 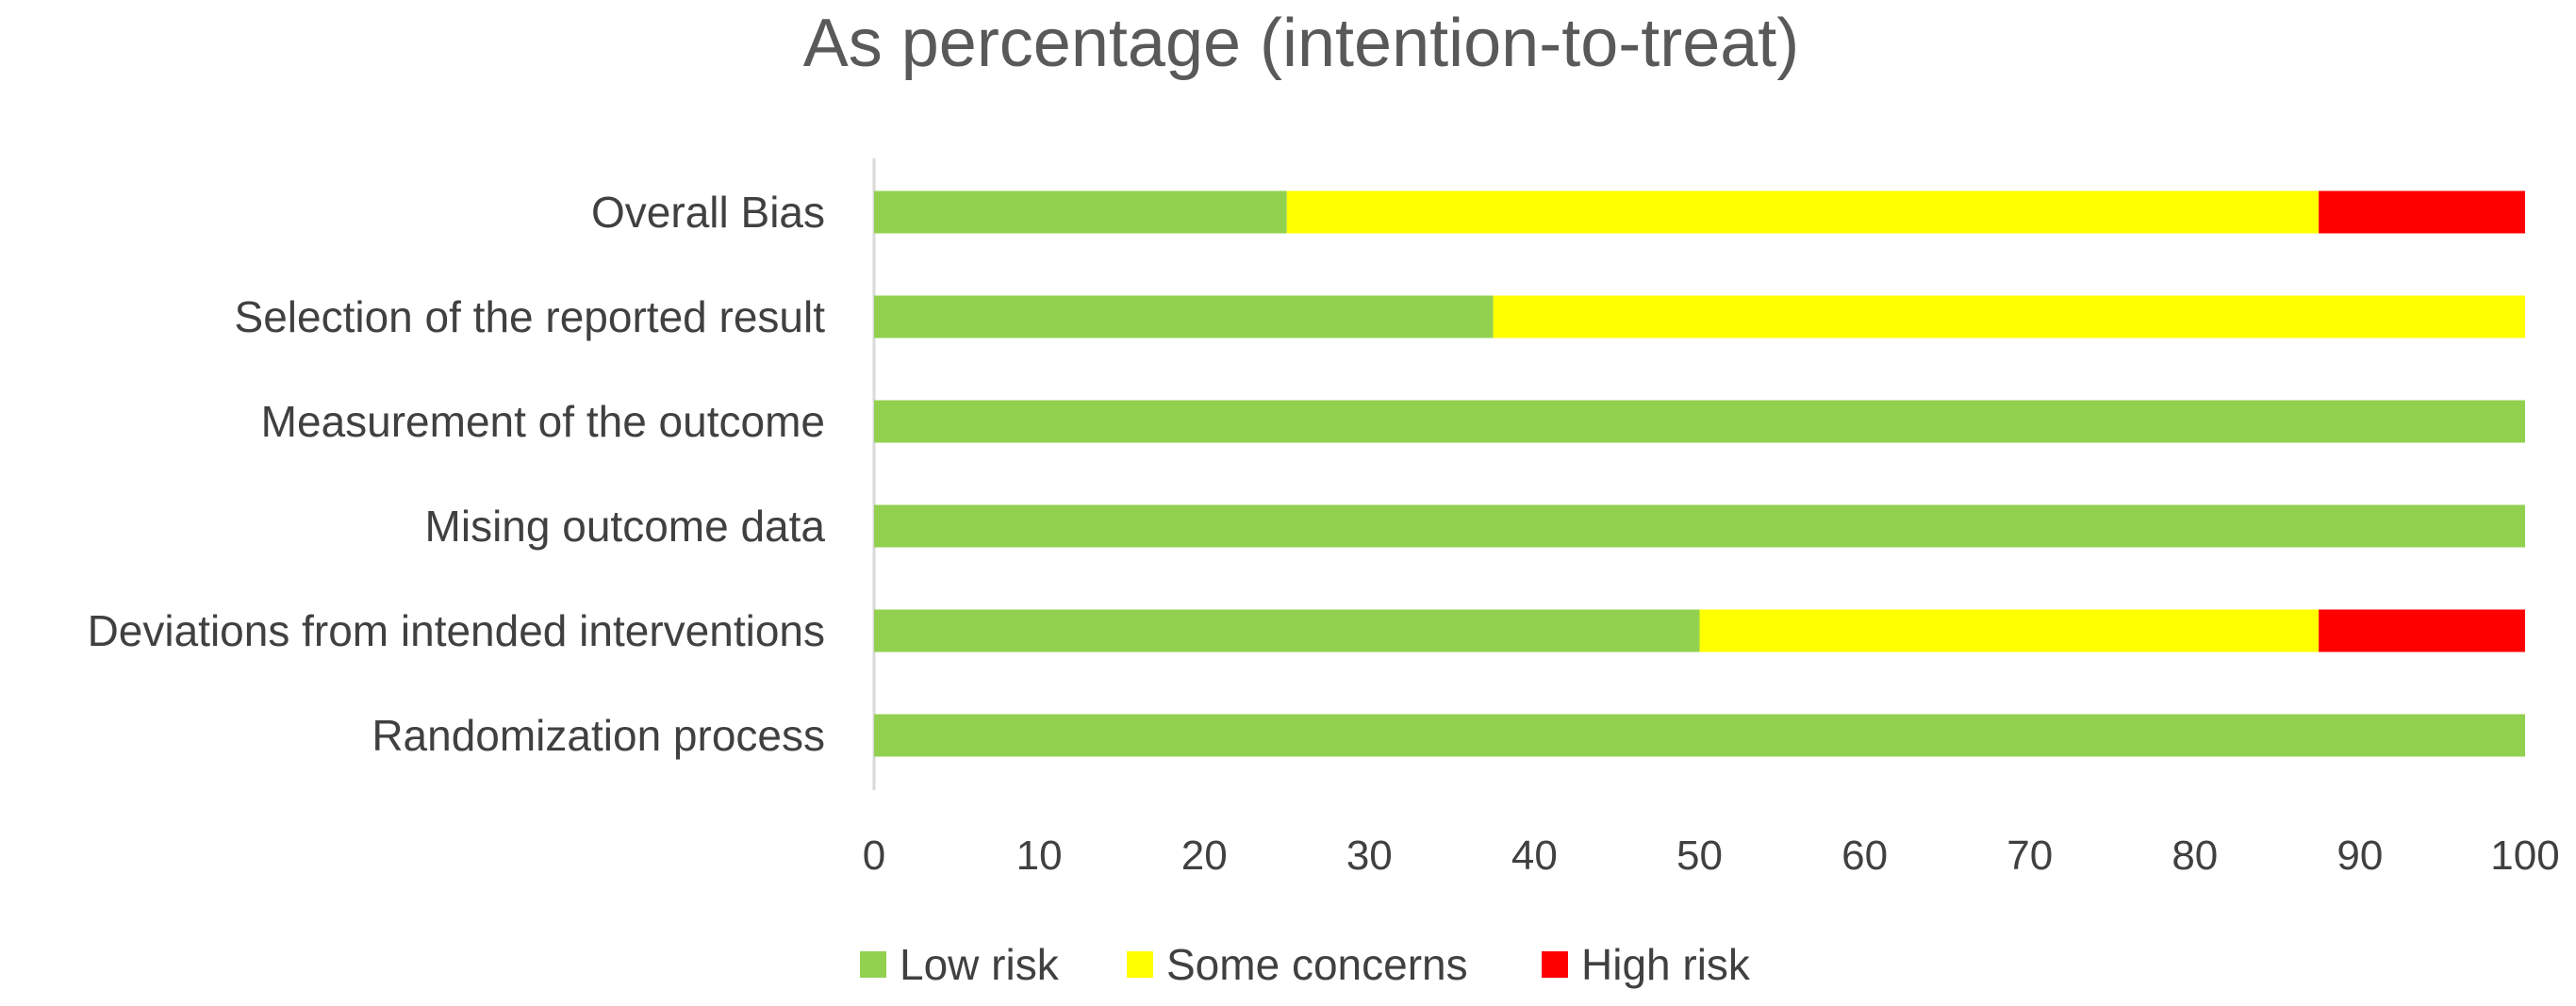 What do you see at coordinates (980, 965) in the screenshot?
I see `legend-label-low-risk: Low risk` at bounding box center [980, 965].